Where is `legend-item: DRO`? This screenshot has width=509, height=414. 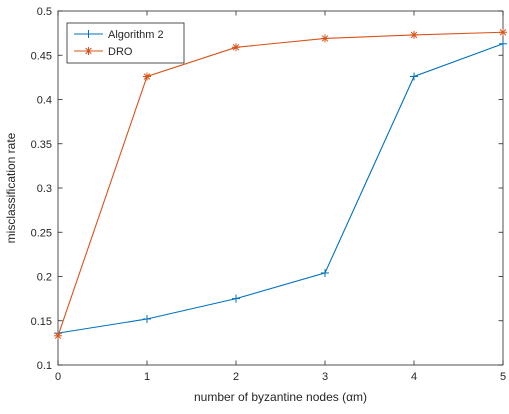
legend-item: DRO is located at coordinates (103, 52).